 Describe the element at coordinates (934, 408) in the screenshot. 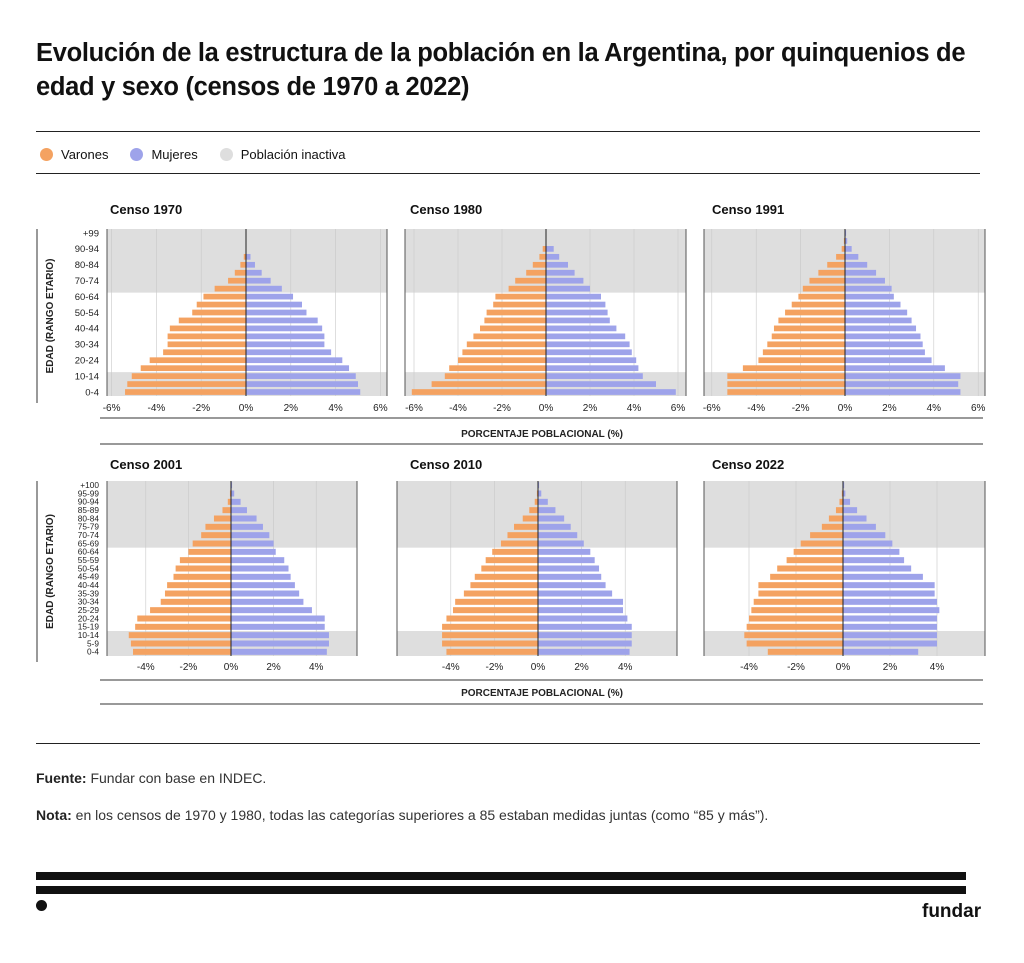

I see `x-tick-label: 4%` at that location.